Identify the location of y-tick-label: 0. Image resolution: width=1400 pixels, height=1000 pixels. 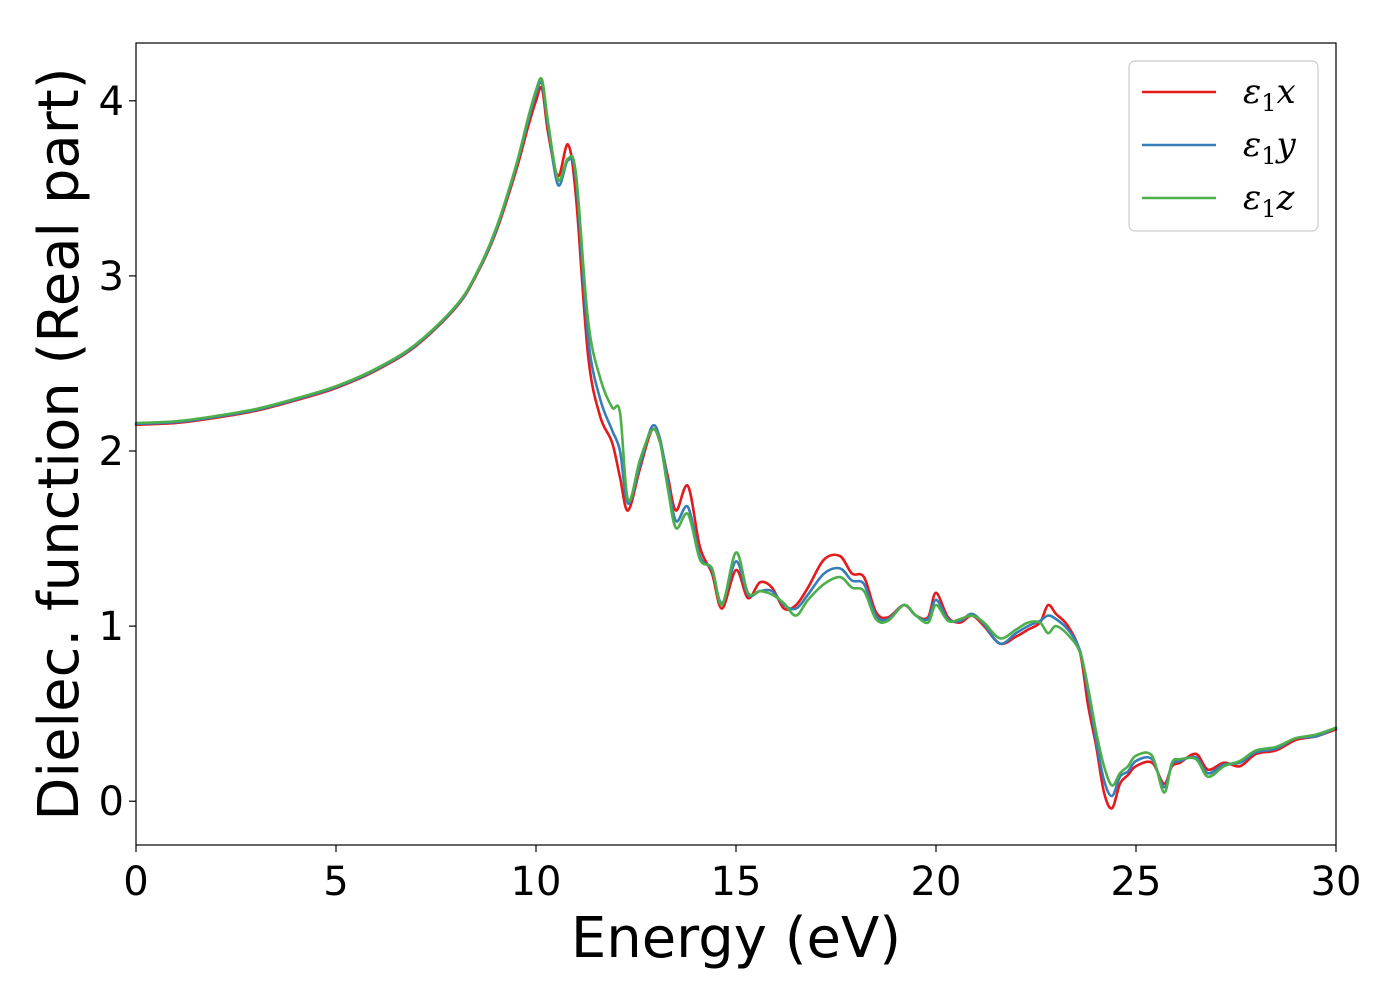
(111, 802).